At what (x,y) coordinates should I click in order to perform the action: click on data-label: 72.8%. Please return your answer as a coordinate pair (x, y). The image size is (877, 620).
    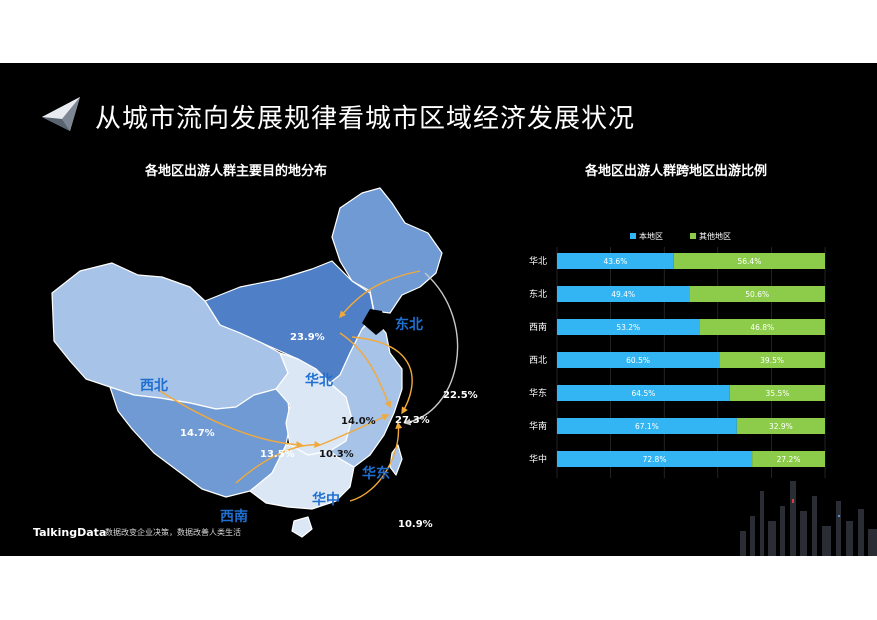
    Looking at the image, I should click on (655, 459).